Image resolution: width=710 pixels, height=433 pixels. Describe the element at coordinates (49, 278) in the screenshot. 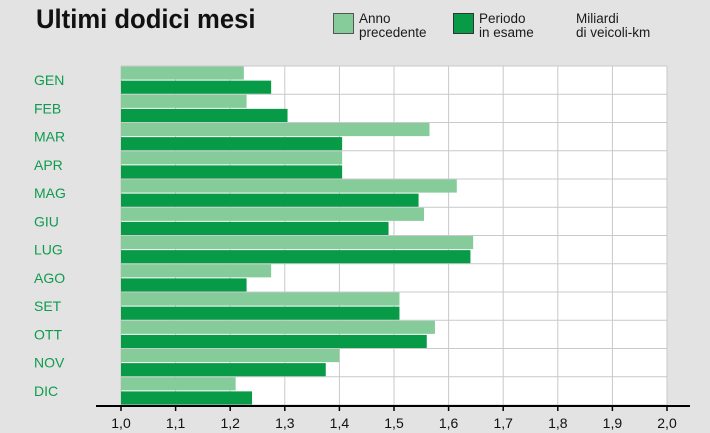

I see `category-label: AGO` at that location.